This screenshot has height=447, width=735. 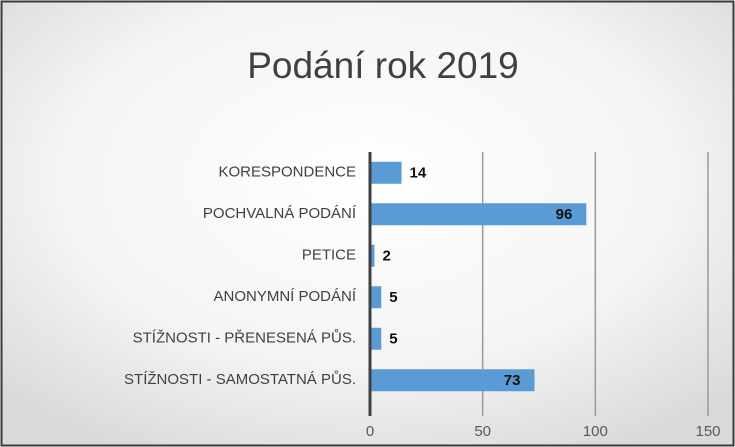 I want to click on x-tick-label: 50, so click(x=482, y=431).